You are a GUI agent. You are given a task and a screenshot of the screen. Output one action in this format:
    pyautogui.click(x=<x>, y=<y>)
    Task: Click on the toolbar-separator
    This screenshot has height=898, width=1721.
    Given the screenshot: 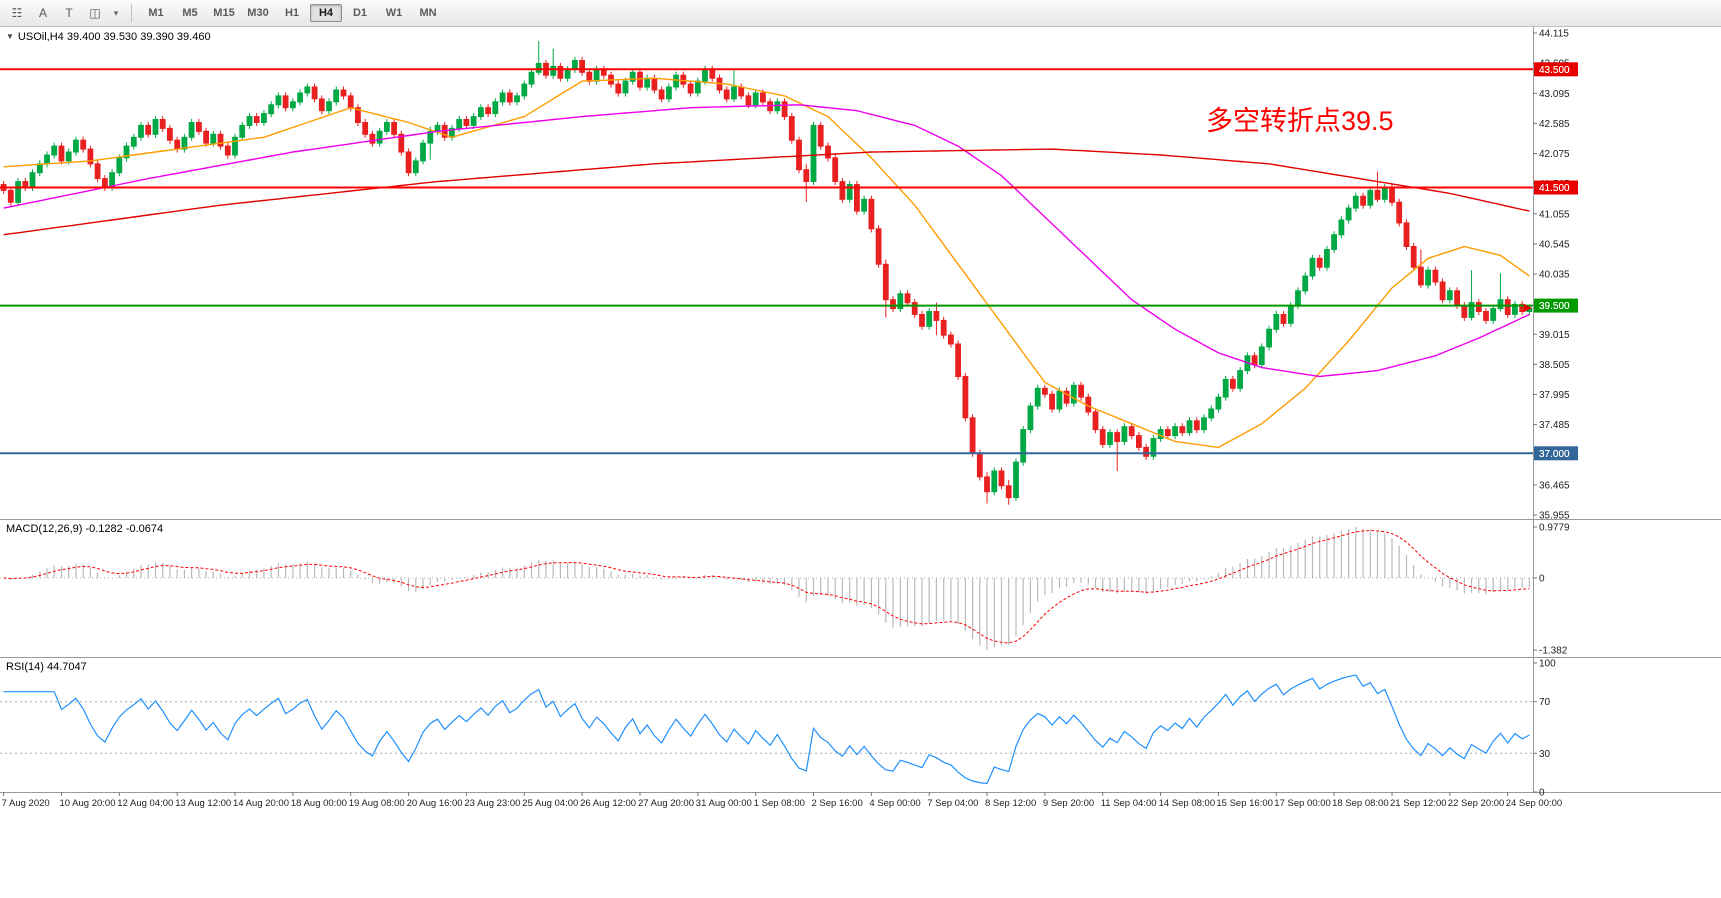 What is the action you would take?
    pyautogui.click(x=131, y=13)
    